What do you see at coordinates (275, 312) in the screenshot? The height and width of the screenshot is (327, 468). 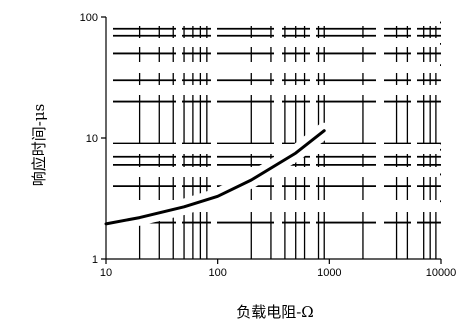 I see `x-axis-label: 负载电阻-Ω` at bounding box center [275, 312].